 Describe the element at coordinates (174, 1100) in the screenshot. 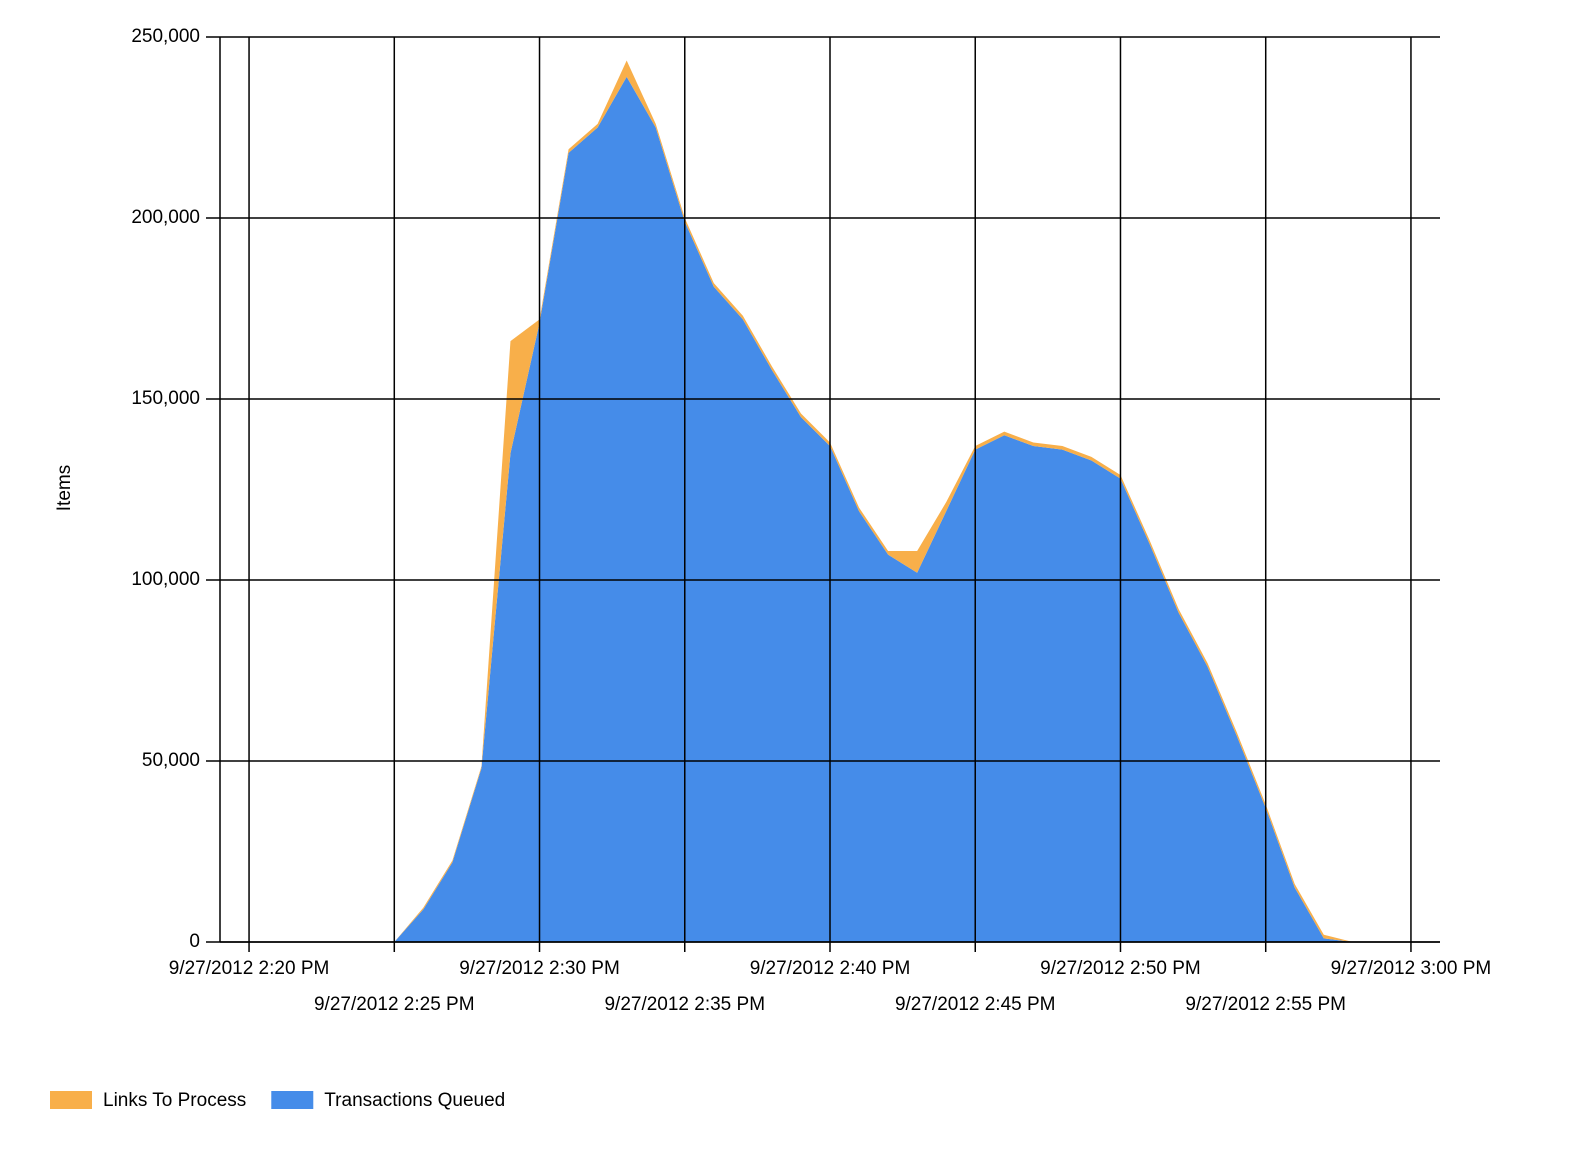

I see `legend-label: Links To Process` at that location.